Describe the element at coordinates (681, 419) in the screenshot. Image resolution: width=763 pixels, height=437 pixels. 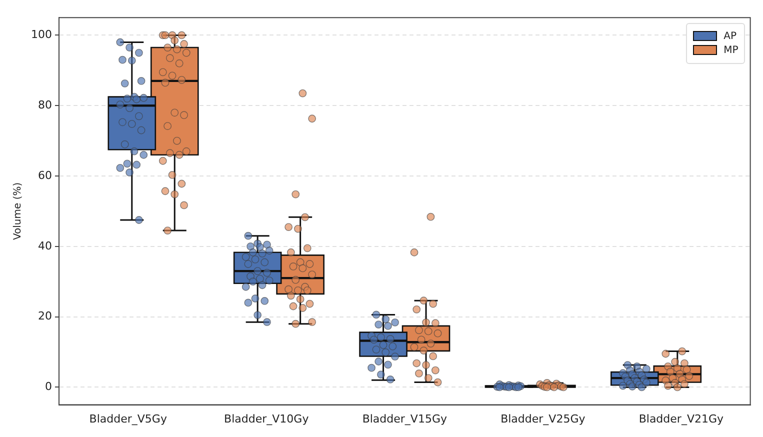
I see `x-tick-label: Bladder_V21Gy` at that location.